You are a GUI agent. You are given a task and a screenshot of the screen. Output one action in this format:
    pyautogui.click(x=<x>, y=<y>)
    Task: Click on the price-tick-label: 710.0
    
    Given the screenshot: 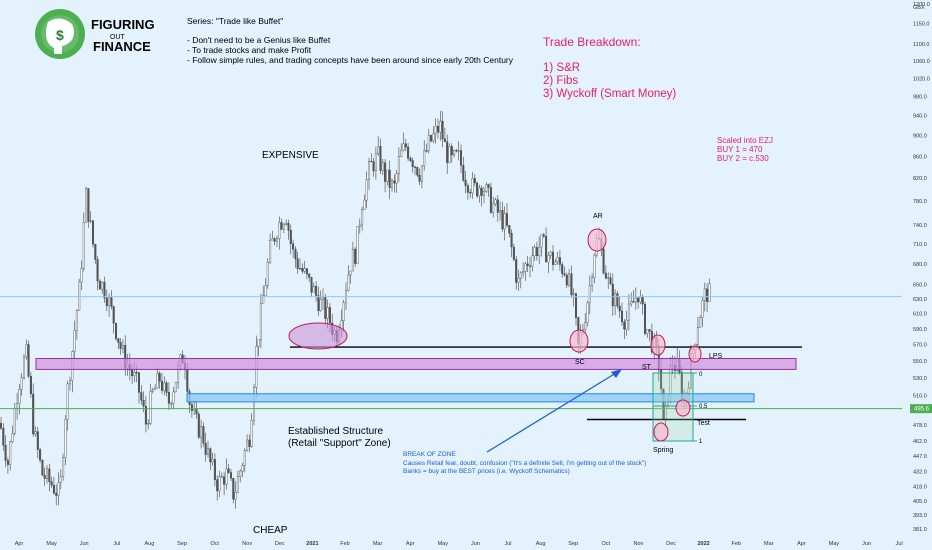 What is the action you would take?
    pyautogui.click(x=920, y=245)
    